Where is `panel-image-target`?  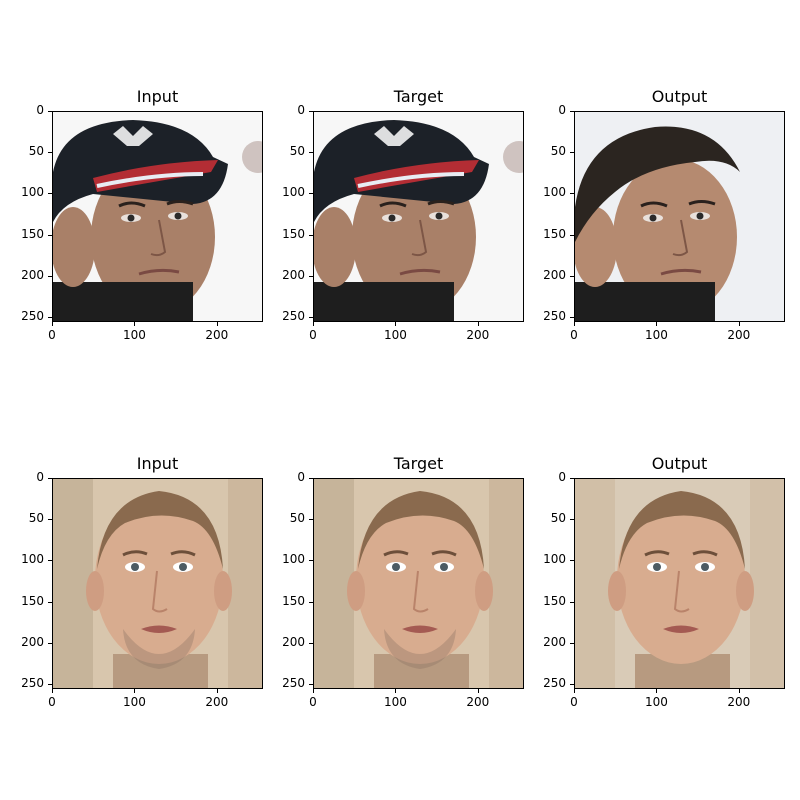 panel-image-target is located at coordinates (418, 216).